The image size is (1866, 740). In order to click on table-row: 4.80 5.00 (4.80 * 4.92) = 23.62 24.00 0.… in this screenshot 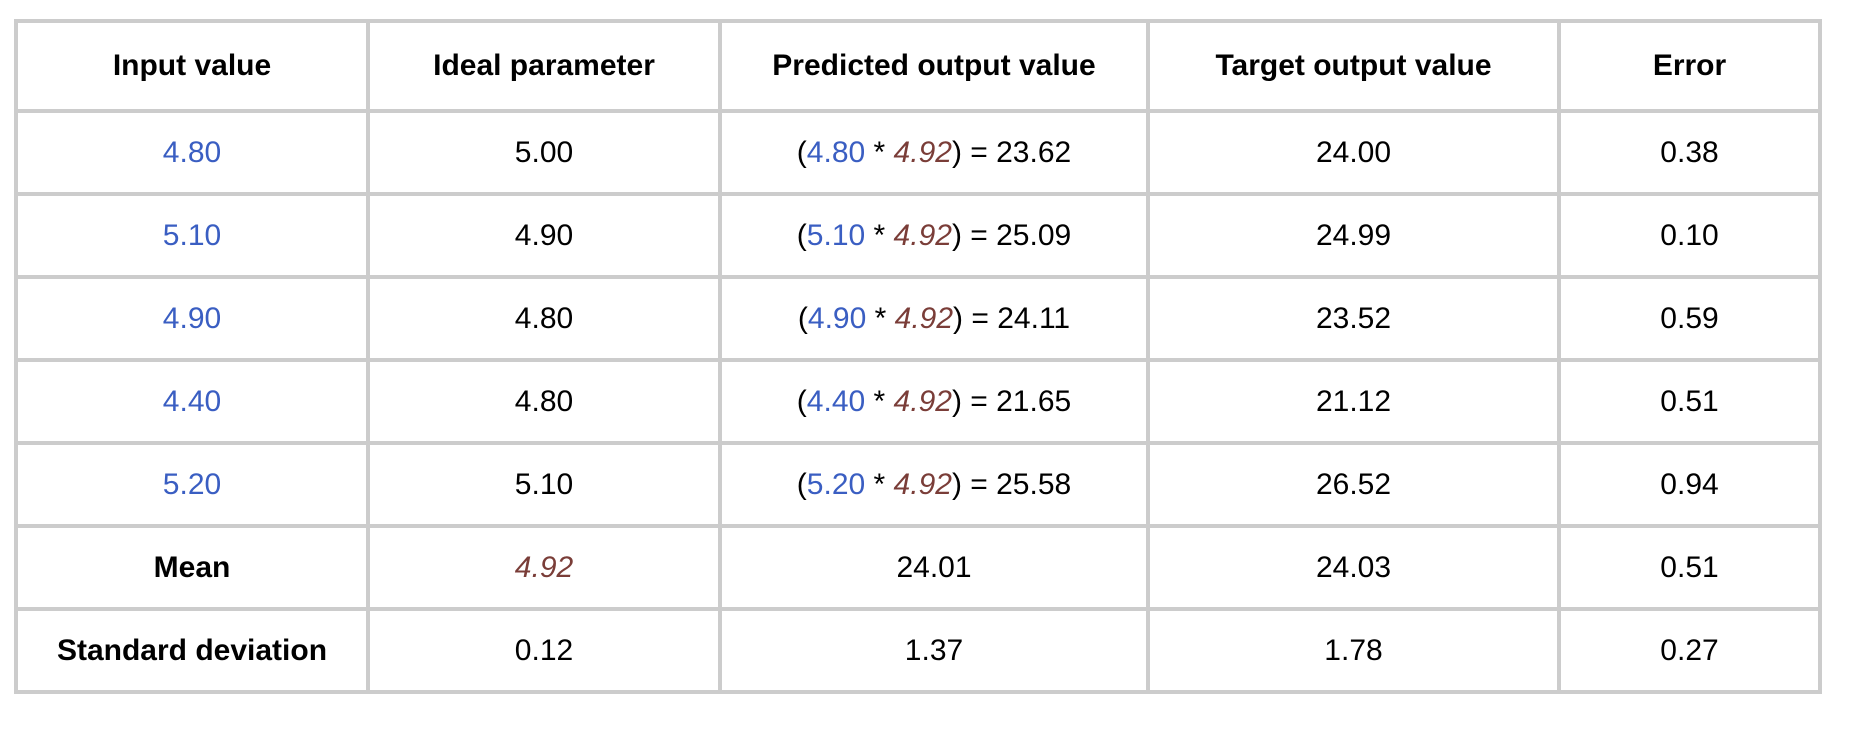, I will do `click(918, 152)`.